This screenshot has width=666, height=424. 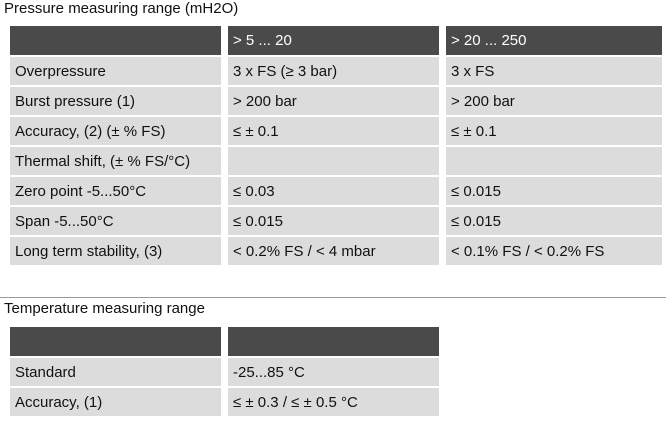 I want to click on value-cell: < 0.2% FS / < 4 mbar, so click(x=333, y=251).